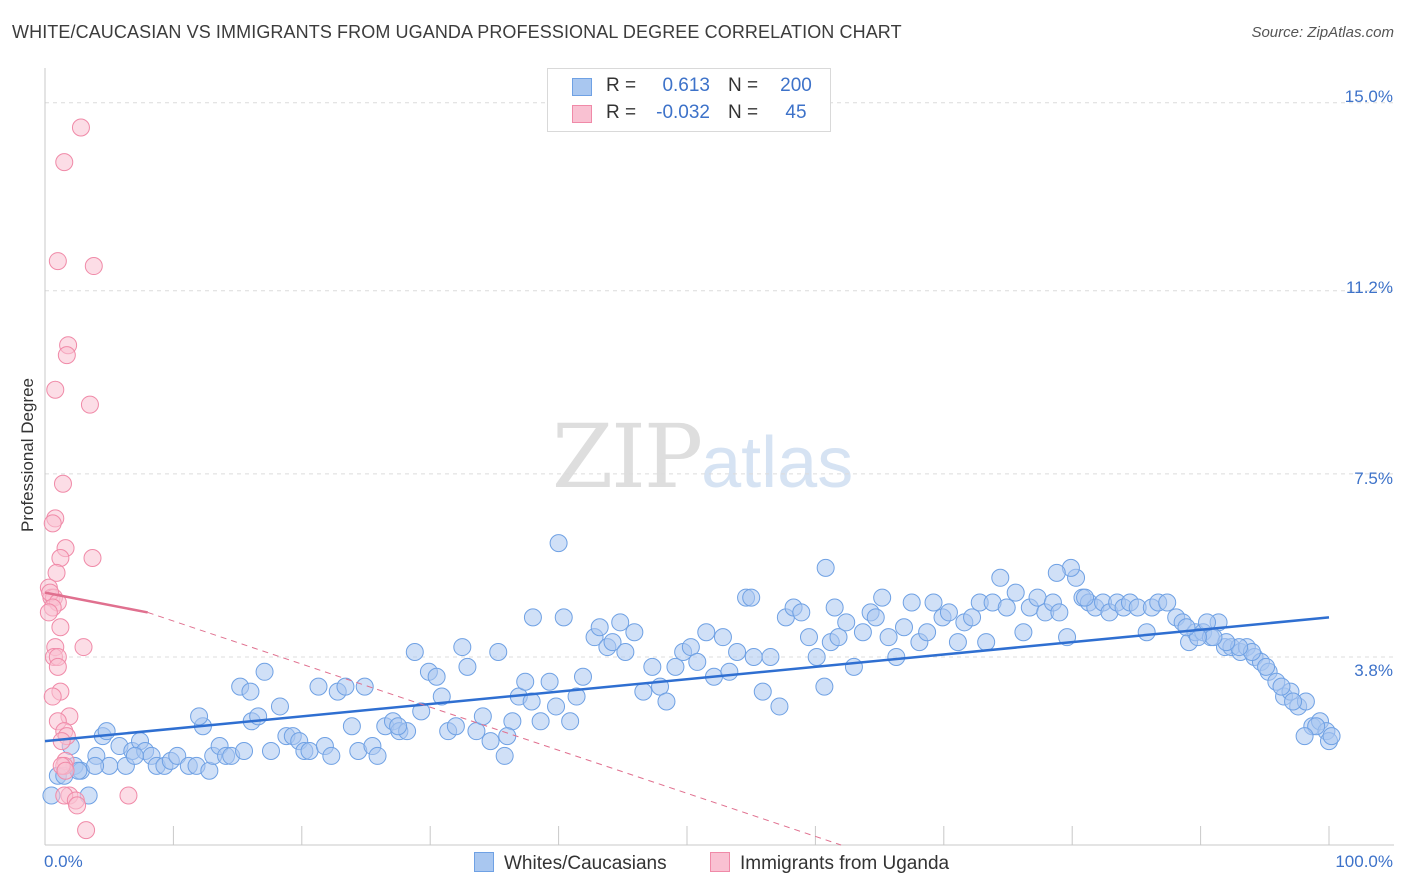  What do you see at coordinates (777, 463) in the screenshot?
I see `watermark-atlas: atlas` at bounding box center [777, 463].